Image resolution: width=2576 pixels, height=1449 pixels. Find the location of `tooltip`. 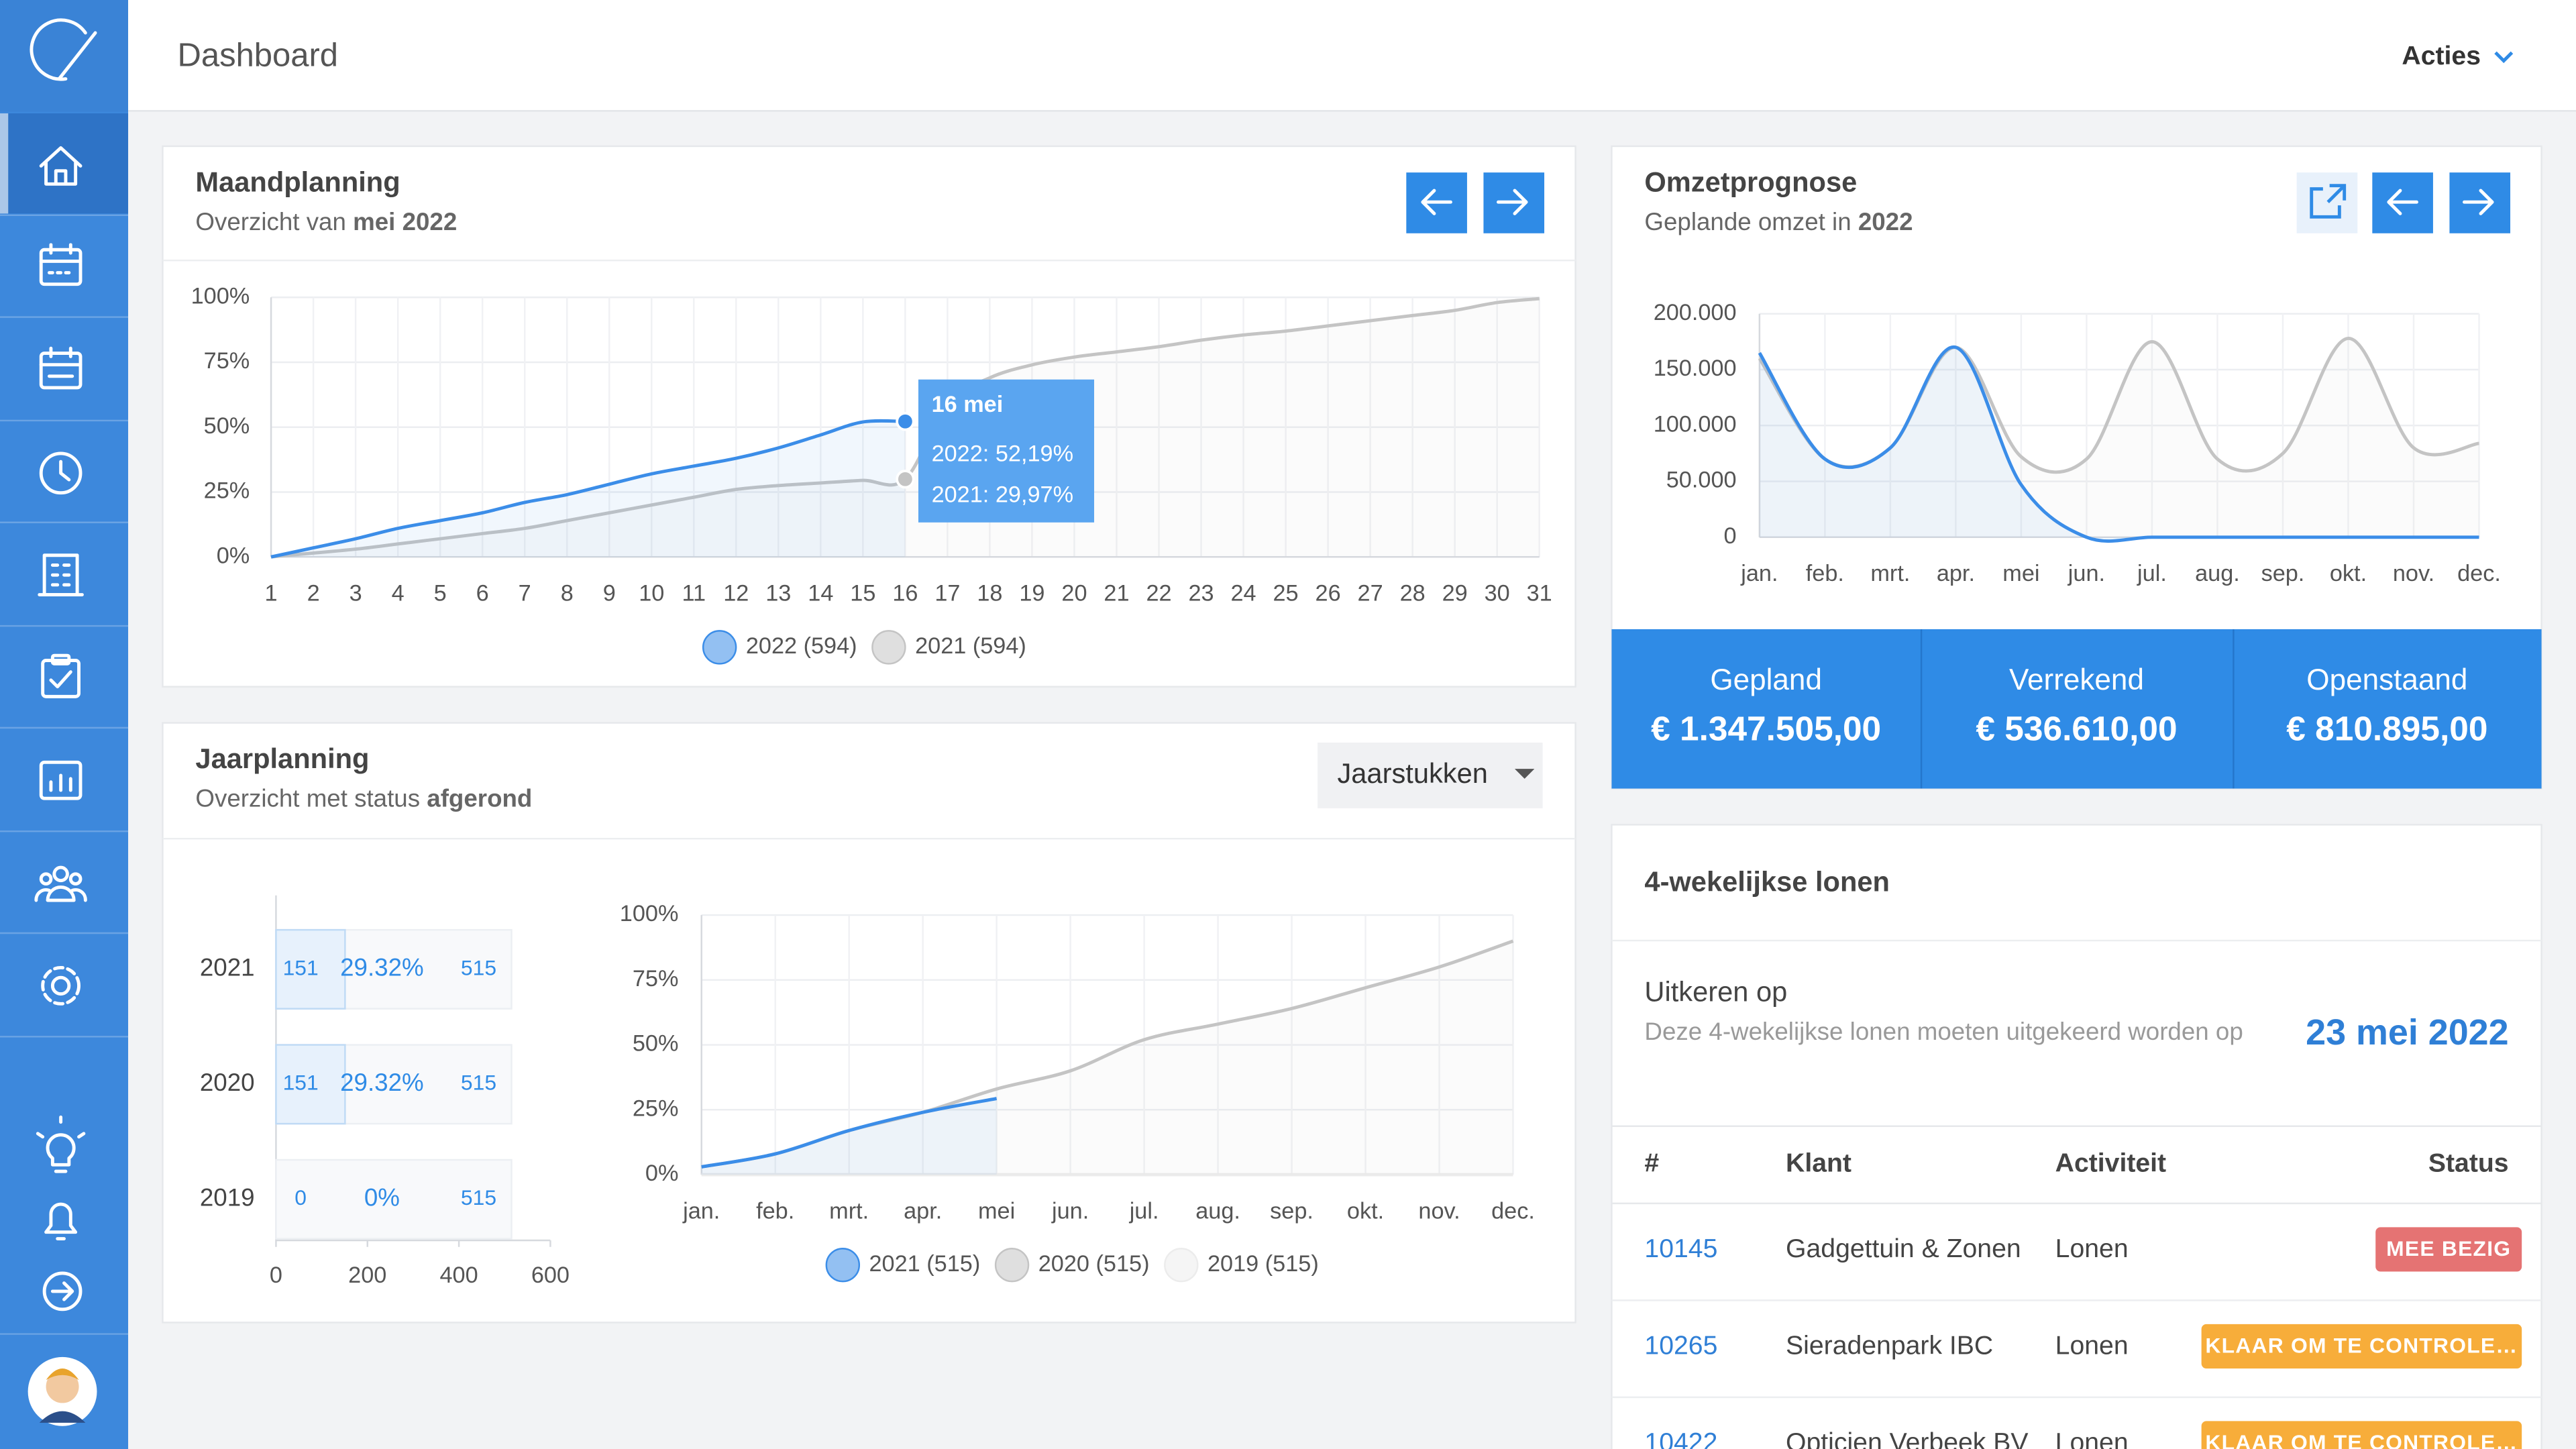

tooltip is located at coordinates (1006, 451).